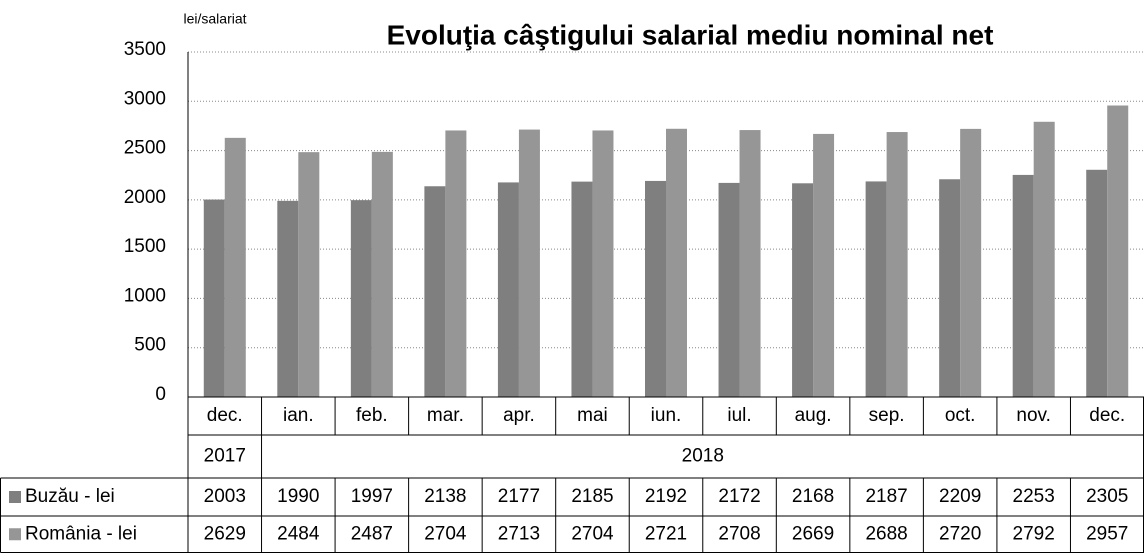  What do you see at coordinates (519, 533) in the screenshot?
I see `table-value: 2713` at bounding box center [519, 533].